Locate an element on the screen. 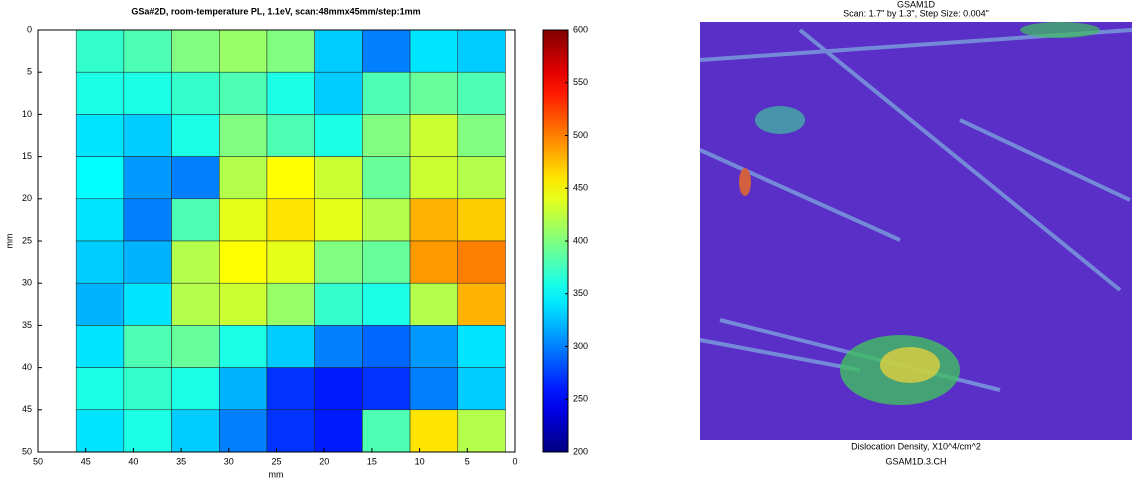  x-tick-label: 20 is located at coordinates (324, 461).